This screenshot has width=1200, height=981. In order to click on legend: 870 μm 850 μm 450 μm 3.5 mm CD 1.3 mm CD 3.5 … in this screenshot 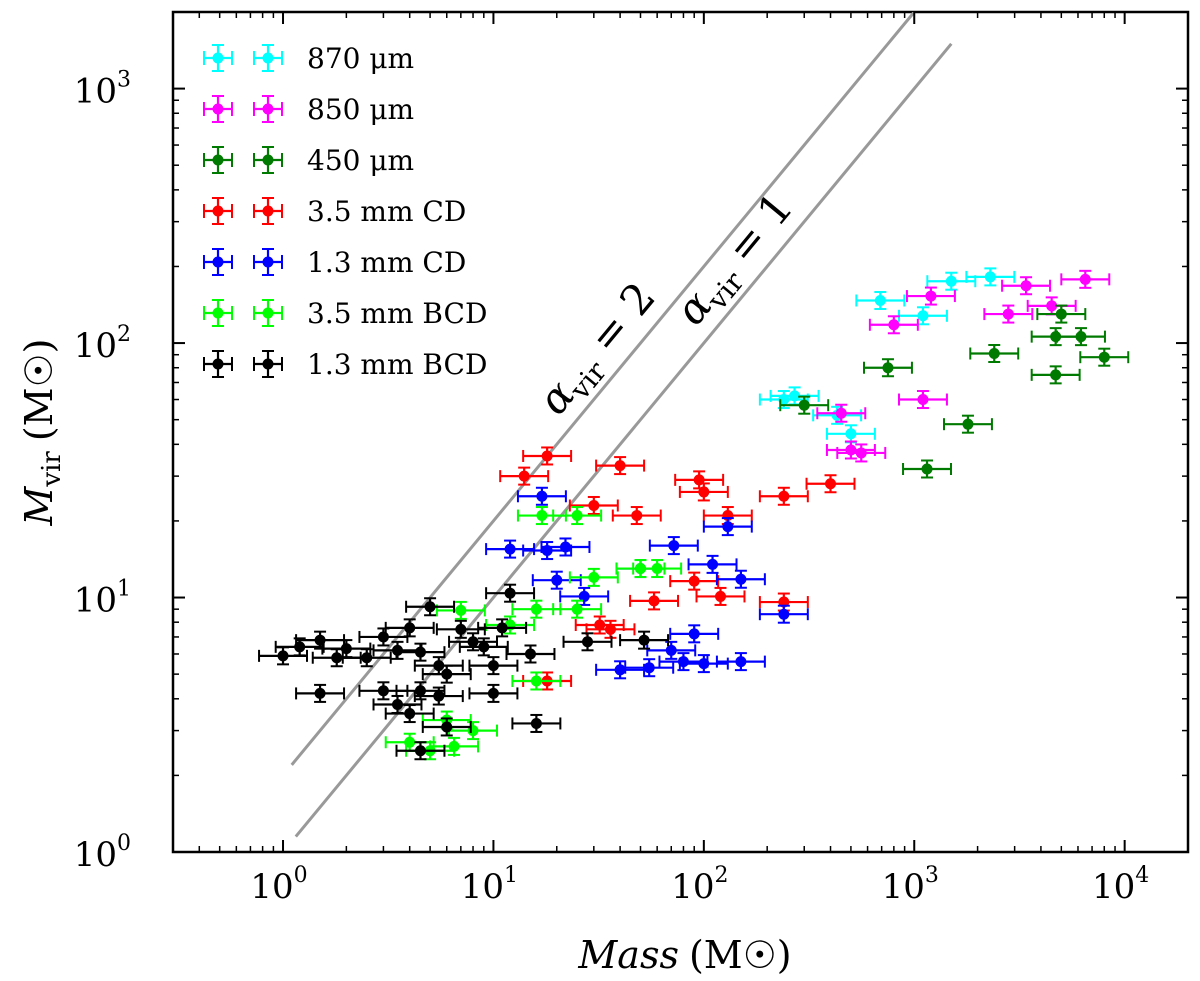, I will do `click(345, 211)`.